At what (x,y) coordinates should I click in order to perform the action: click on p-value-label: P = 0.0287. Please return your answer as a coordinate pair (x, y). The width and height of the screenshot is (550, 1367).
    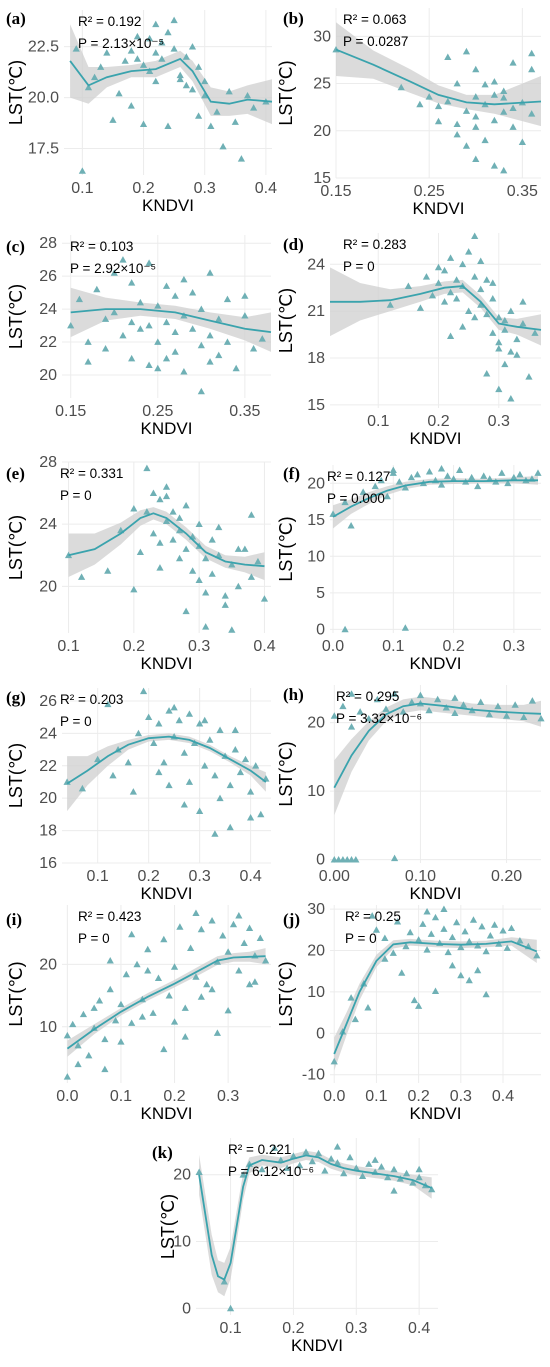
    Looking at the image, I should click on (375, 41).